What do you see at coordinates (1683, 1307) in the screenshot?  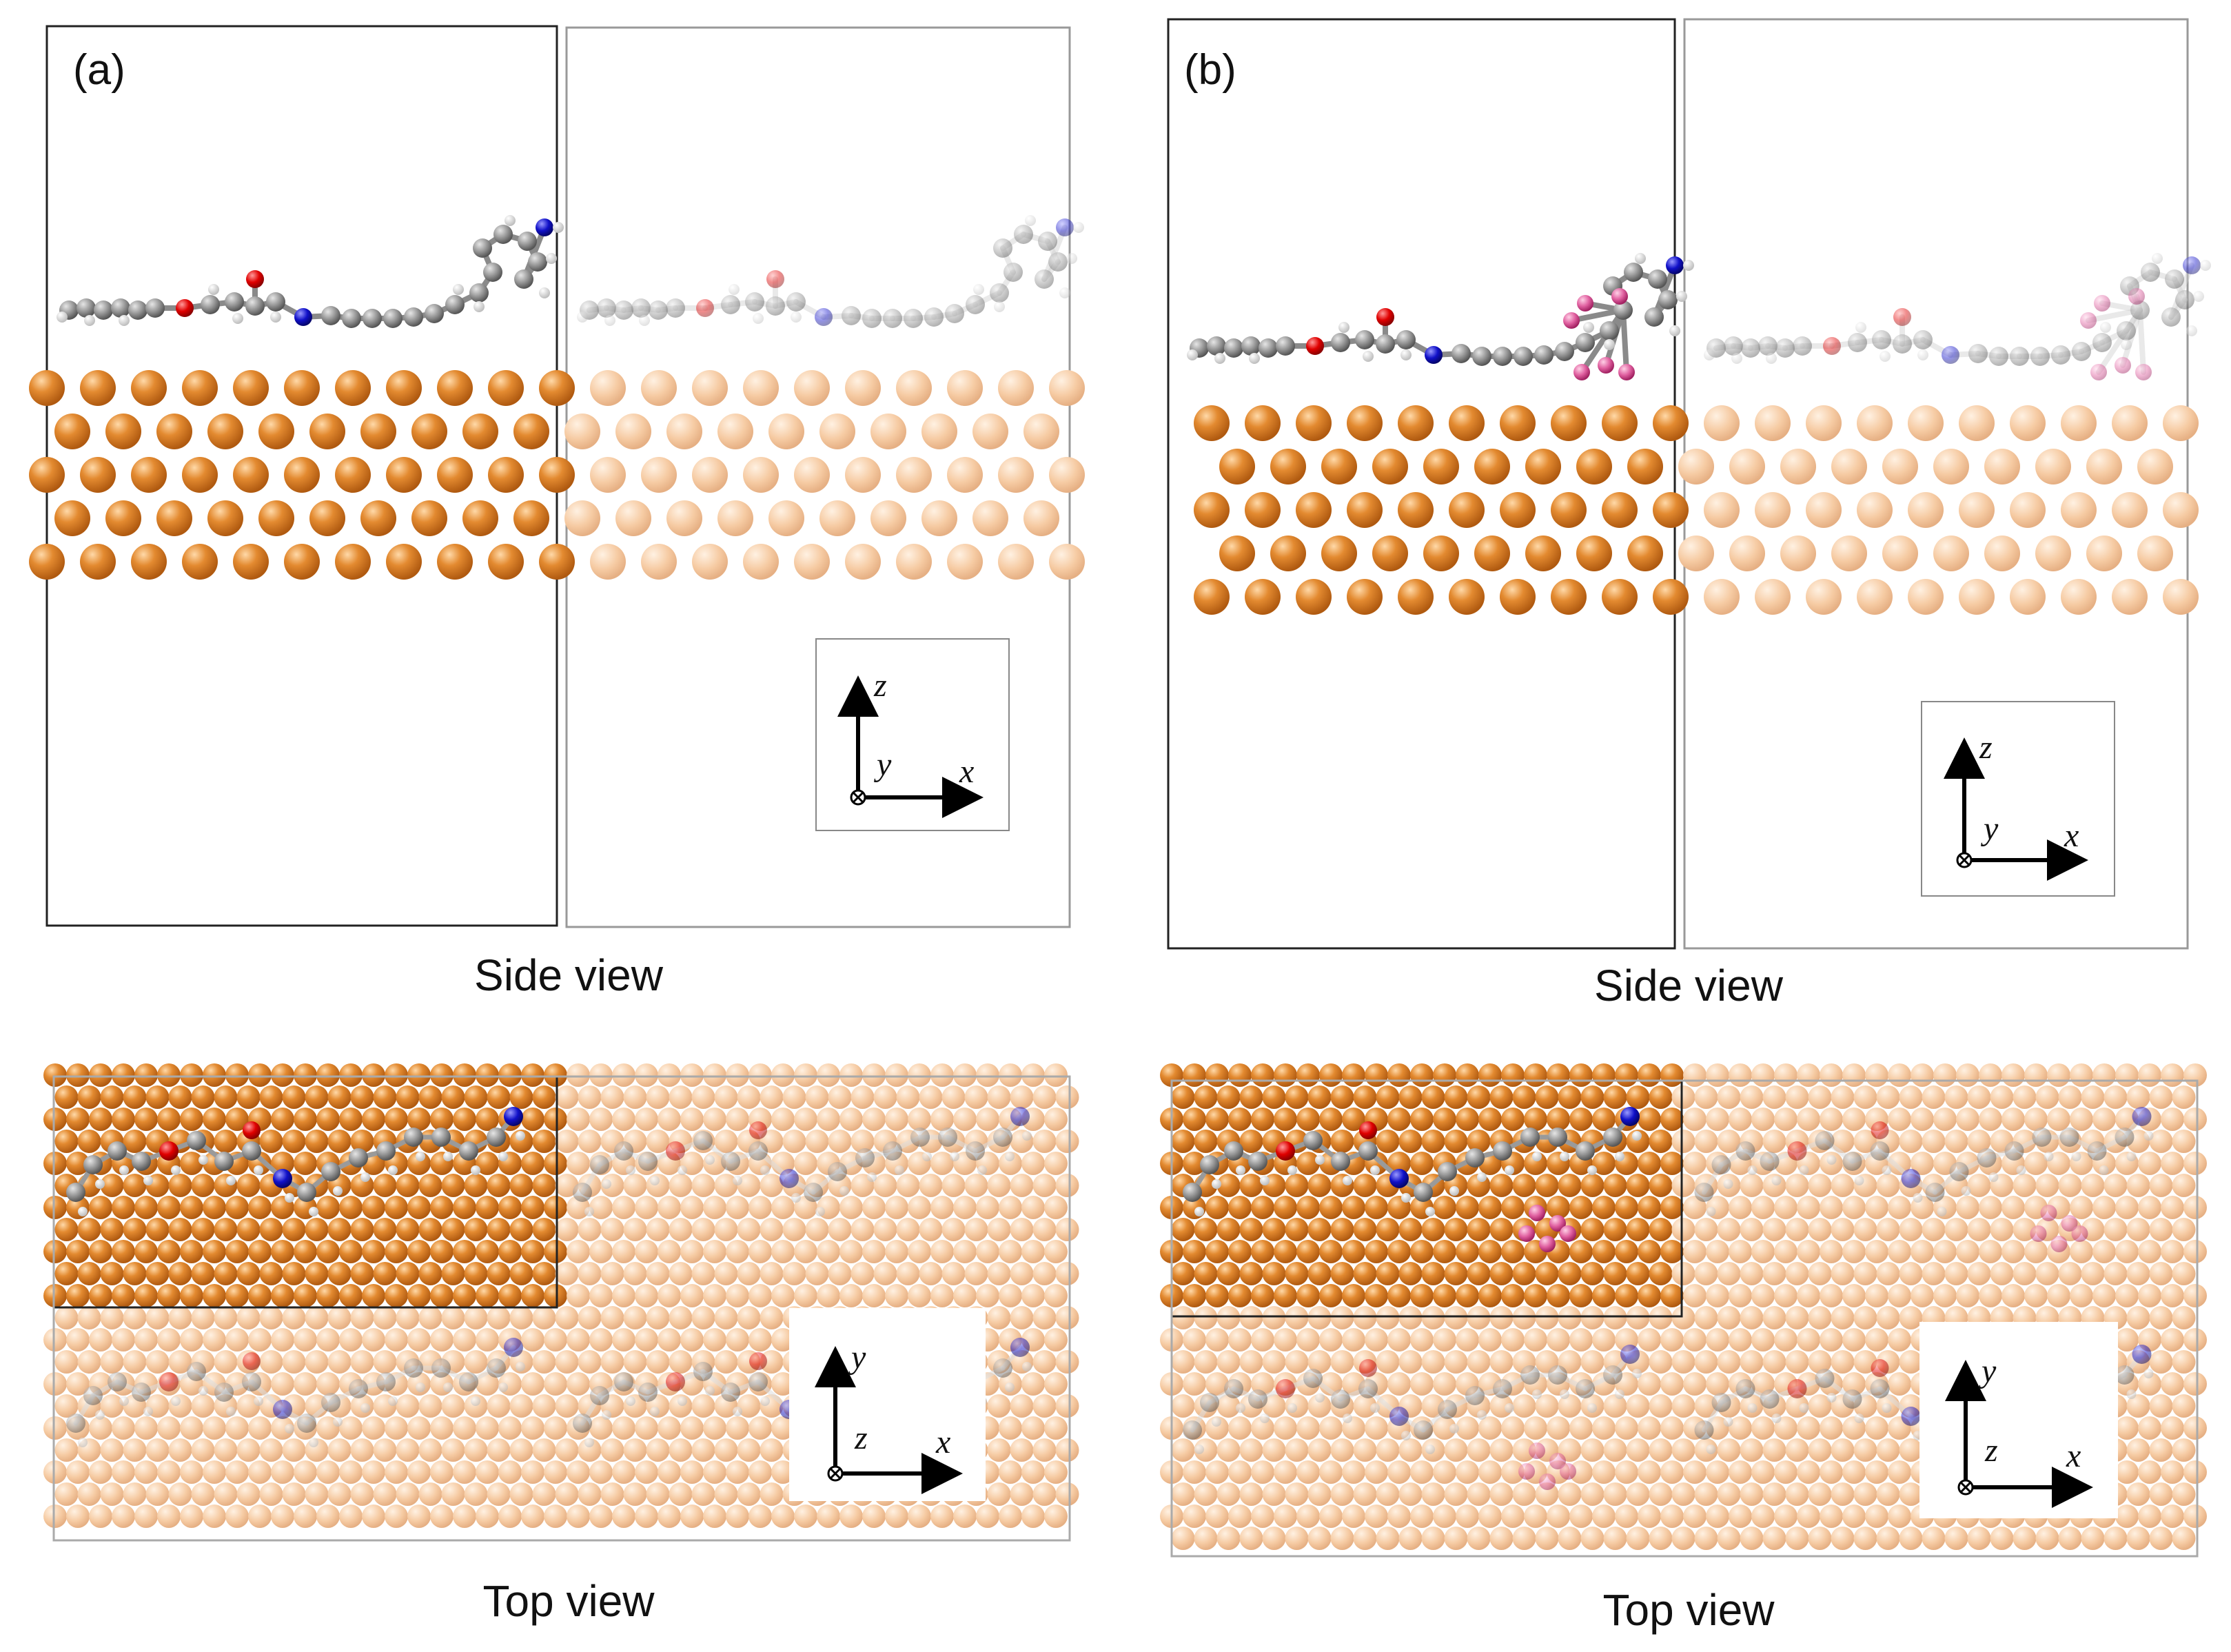 I see `top-view-b` at bounding box center [1683, 1307].